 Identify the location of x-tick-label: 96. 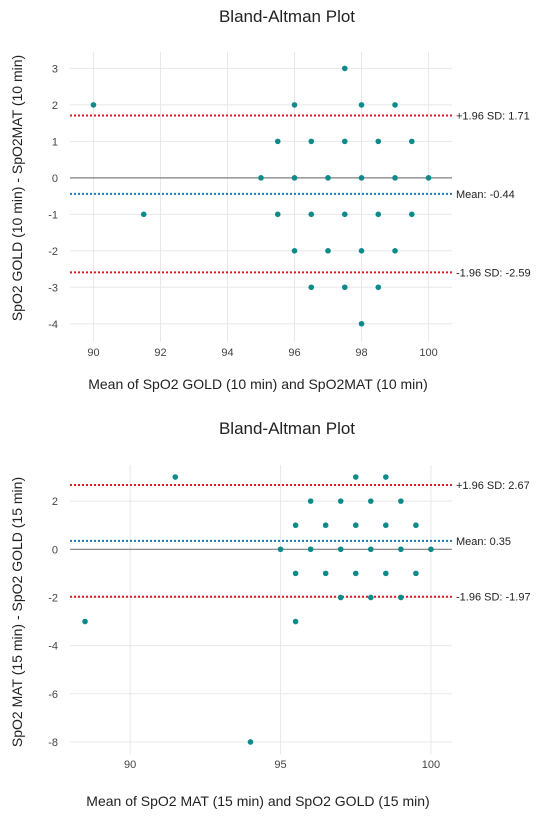
(294, 353).